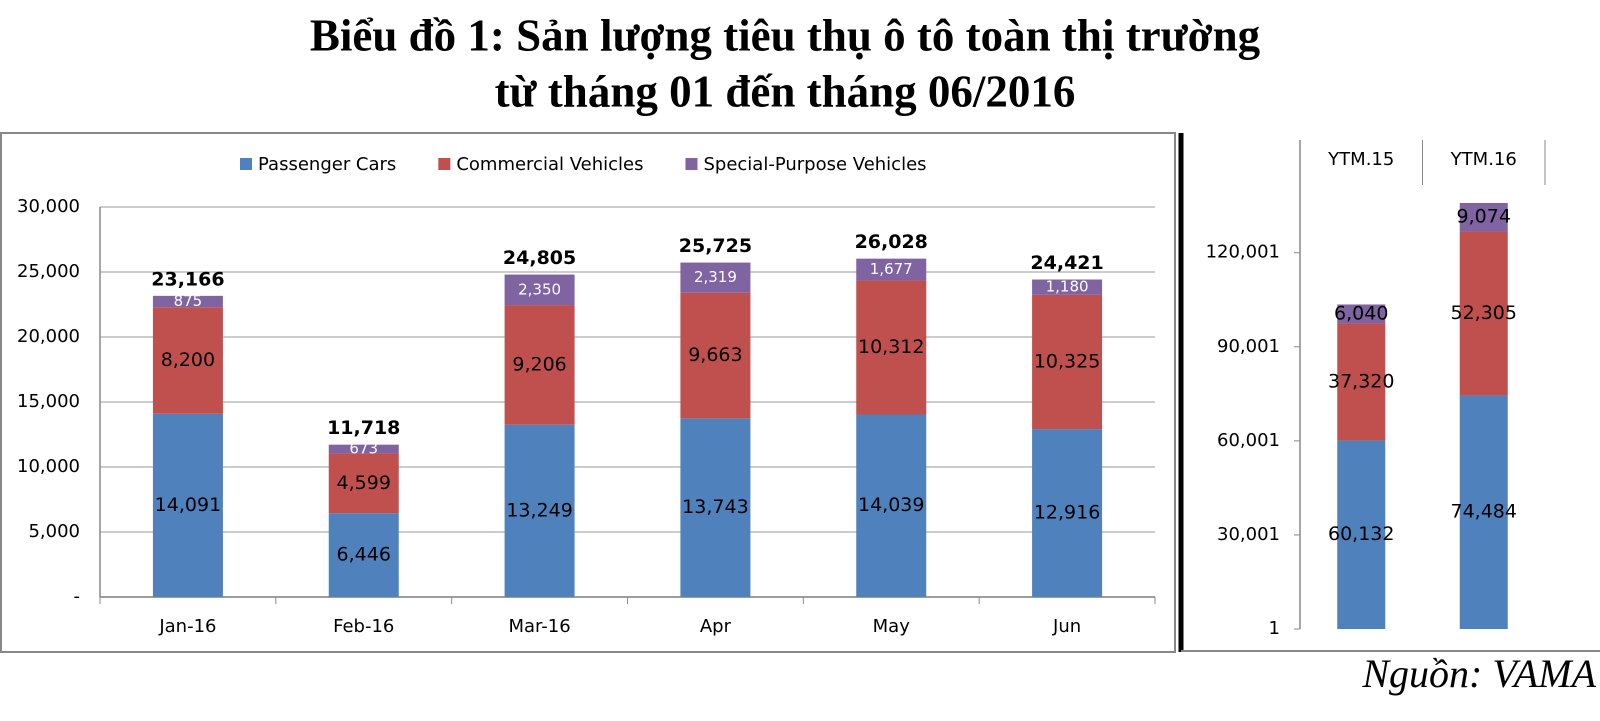 The width and height of the screenshot is (1600, 721). I want to click on x-tick-label: Mar-16, so click(539, 626).